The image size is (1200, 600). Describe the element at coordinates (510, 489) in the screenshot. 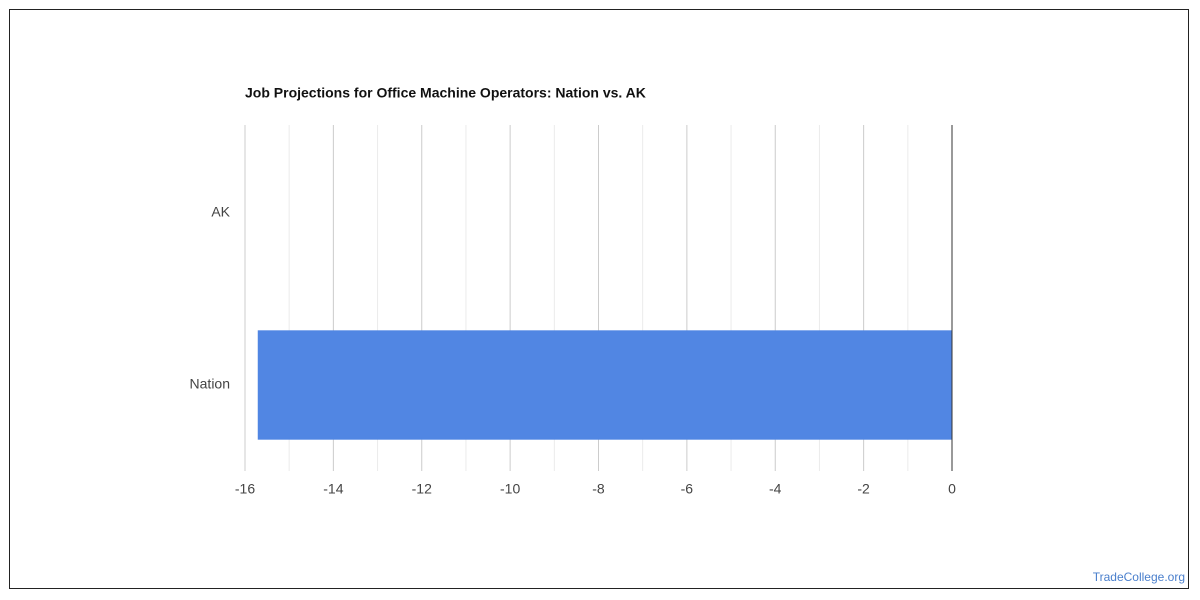

I see `x-tick-label: -10` at that location.